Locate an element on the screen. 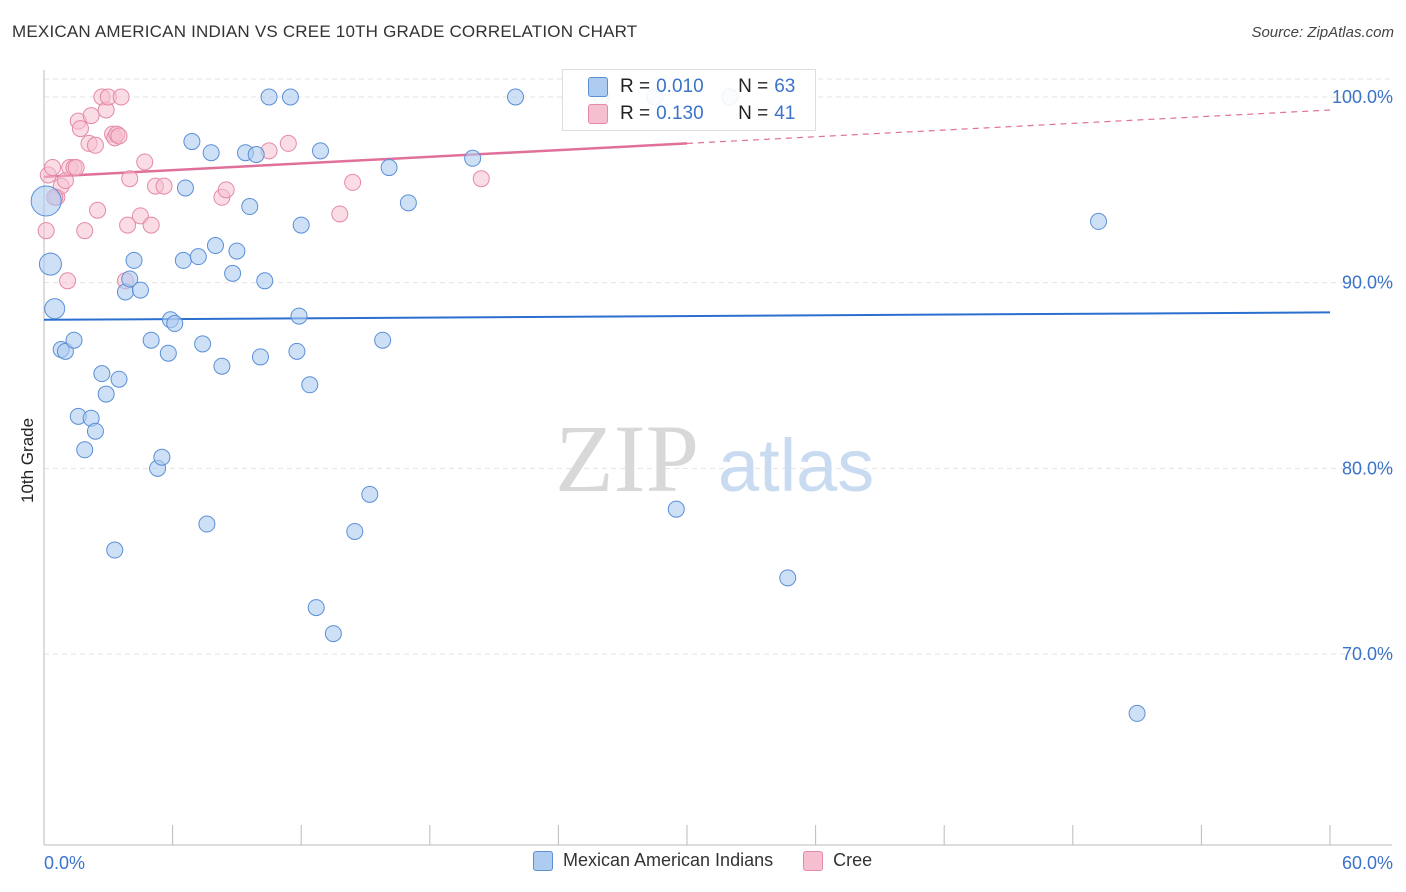 This screenshot has width=1406, height=892. legend-label: Cree is located at coordinates (853, 860).